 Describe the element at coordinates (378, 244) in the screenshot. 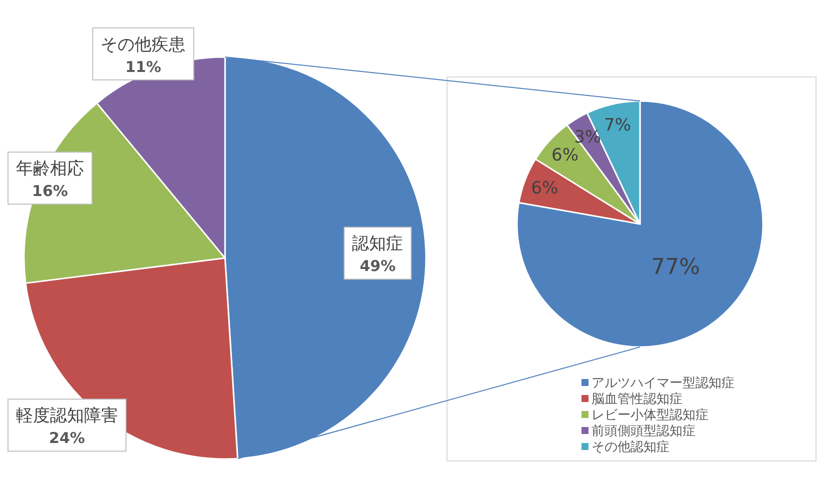

I see `slice-label: 認知症` at that location.